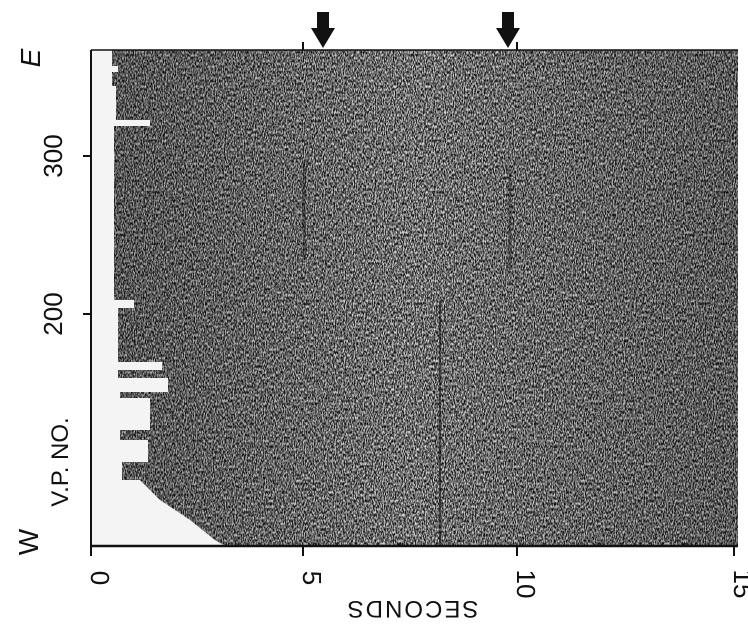 The height and width of the screenshot is (632, 748). Describe the element at coordinates (412, 608) in the screenshot. I see `seconds-axis-title: SECONDS` at that location.